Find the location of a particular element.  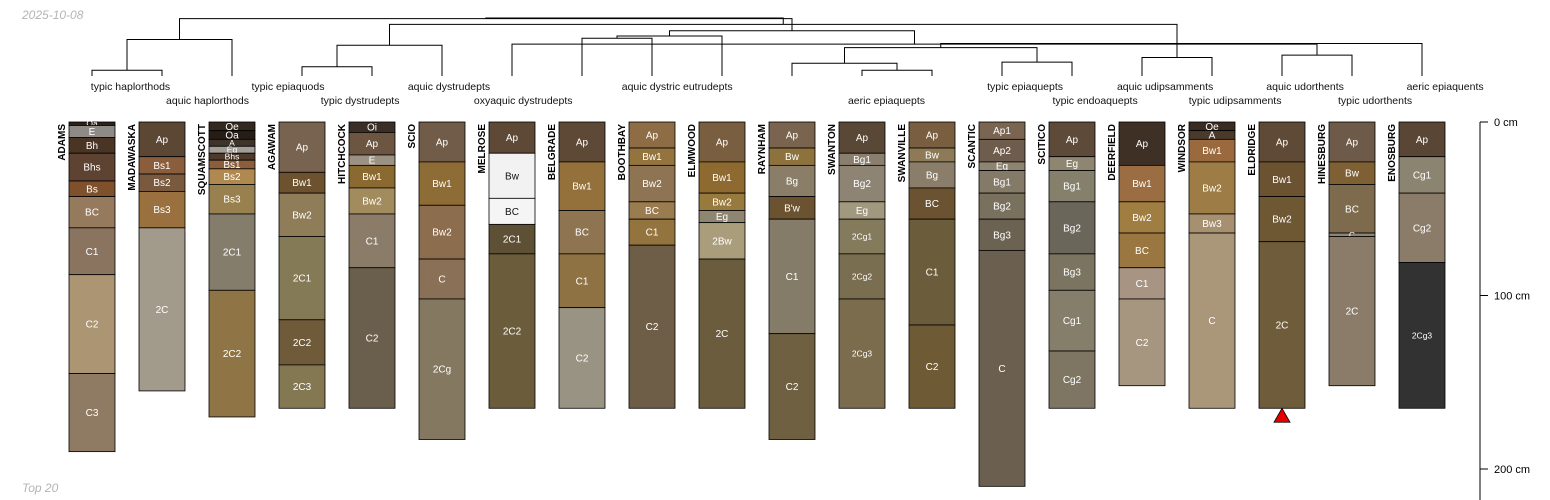

profile-name: RAYNHAM is located at coordinates (762, 149).